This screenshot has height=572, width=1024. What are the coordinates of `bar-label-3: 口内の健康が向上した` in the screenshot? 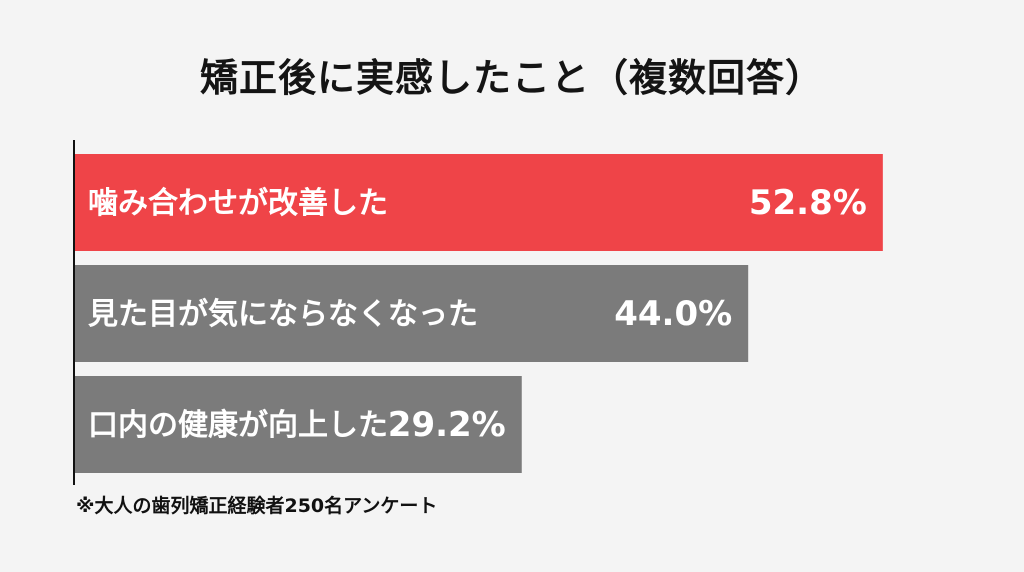 It's located at (238, 425).